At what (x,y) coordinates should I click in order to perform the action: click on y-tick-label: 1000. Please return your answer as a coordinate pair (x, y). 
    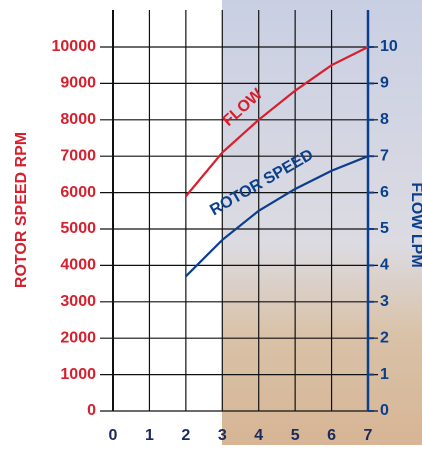
    Looking at the image, I should click on (78, 374).